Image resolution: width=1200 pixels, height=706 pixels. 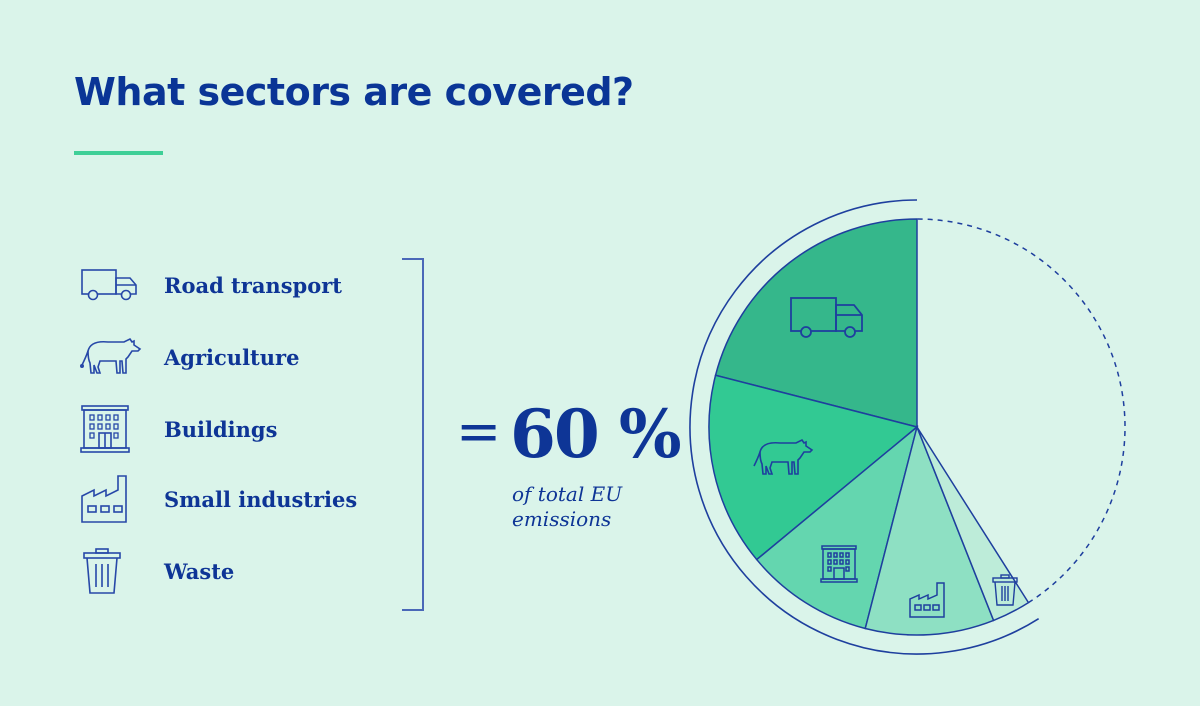 I want to click on title-underline, so click(x=118, y=153).